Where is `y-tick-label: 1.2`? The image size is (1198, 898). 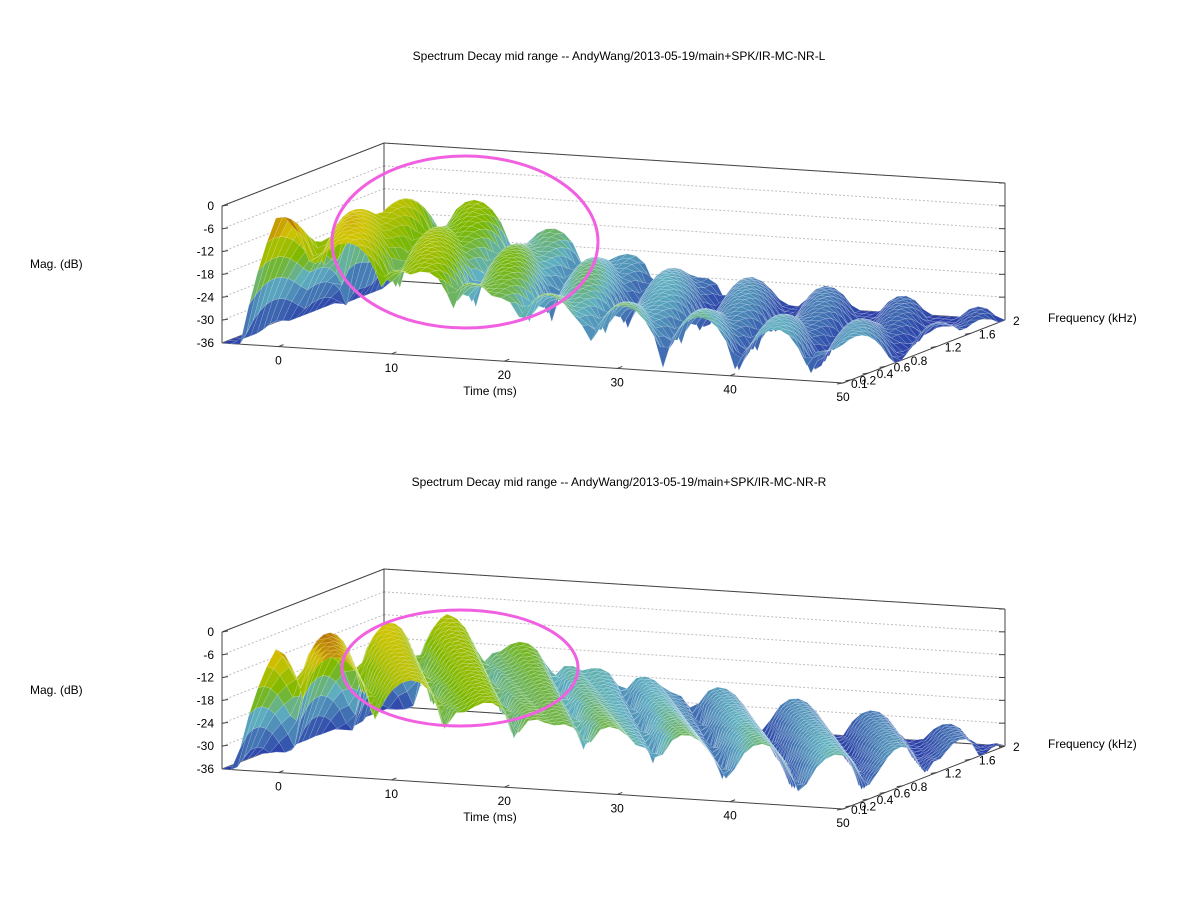 y-tick-label: 1.2 is located at coordinates (953, 774).